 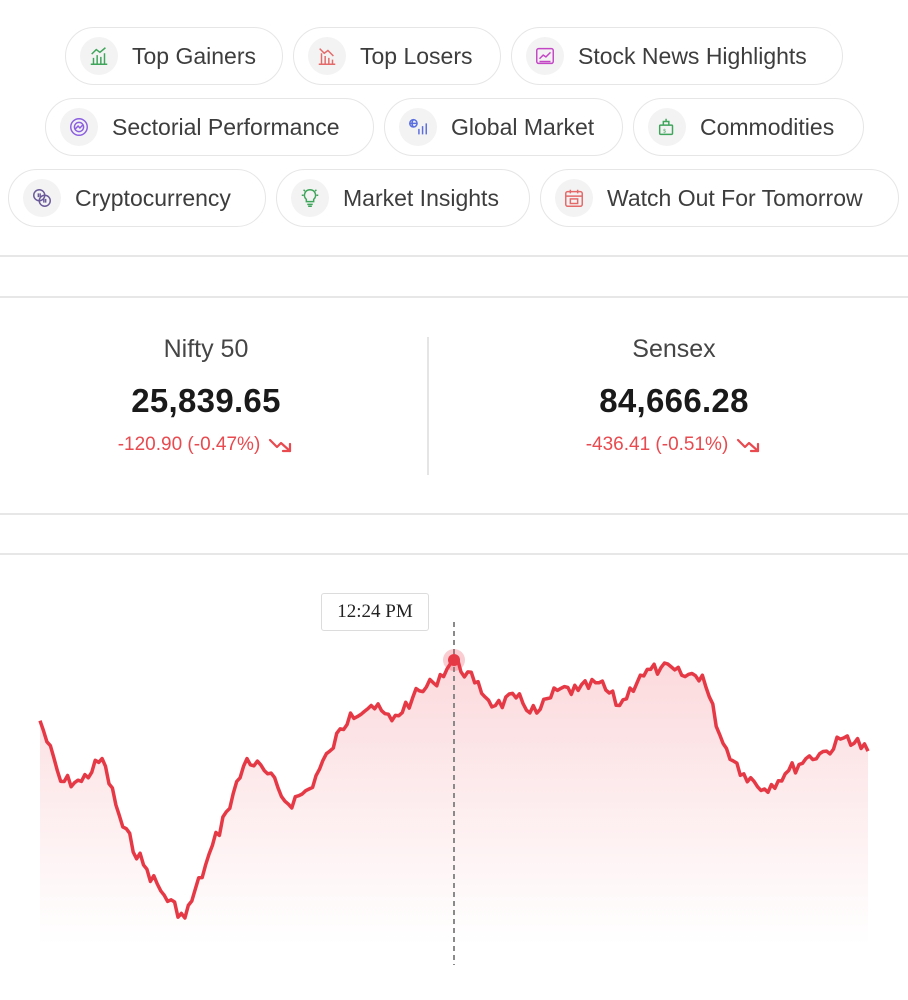 What do you see at coordinates (226, 126) in the screenshot?
I see `chip-label: Sectorial Performance` at bounding box center [226, 126].